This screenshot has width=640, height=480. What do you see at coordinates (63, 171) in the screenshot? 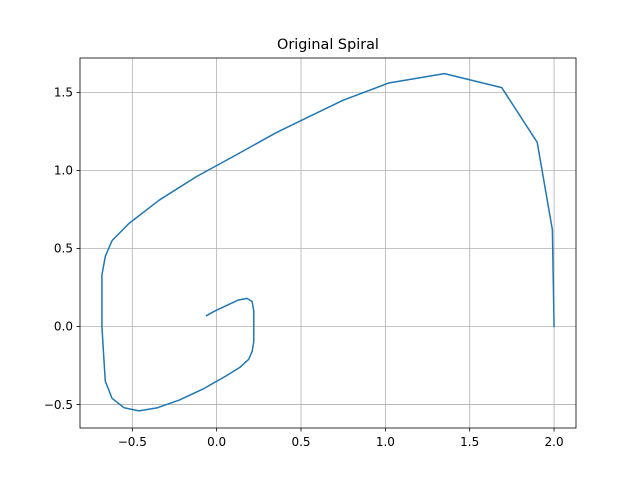
I see `y-tick-label: 1.0` at bounding box center [63, 171].